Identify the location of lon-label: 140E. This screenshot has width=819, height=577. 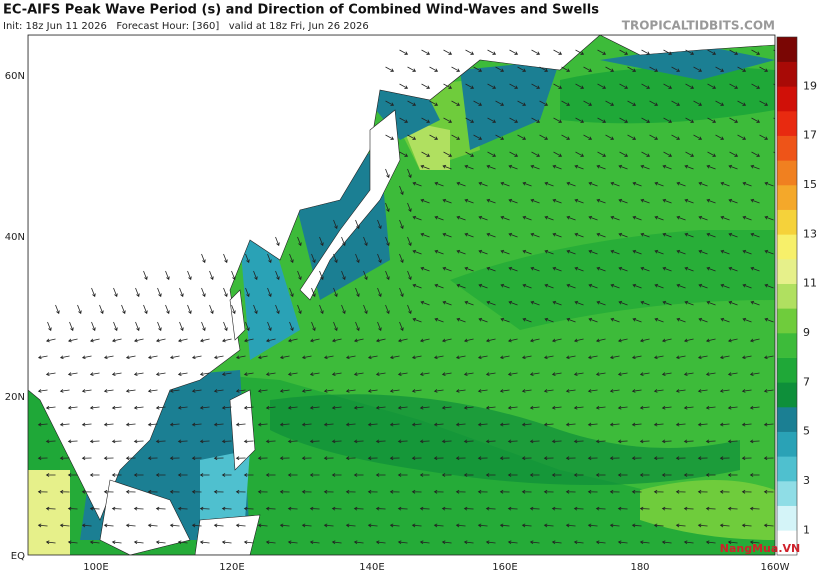
(371, 567).